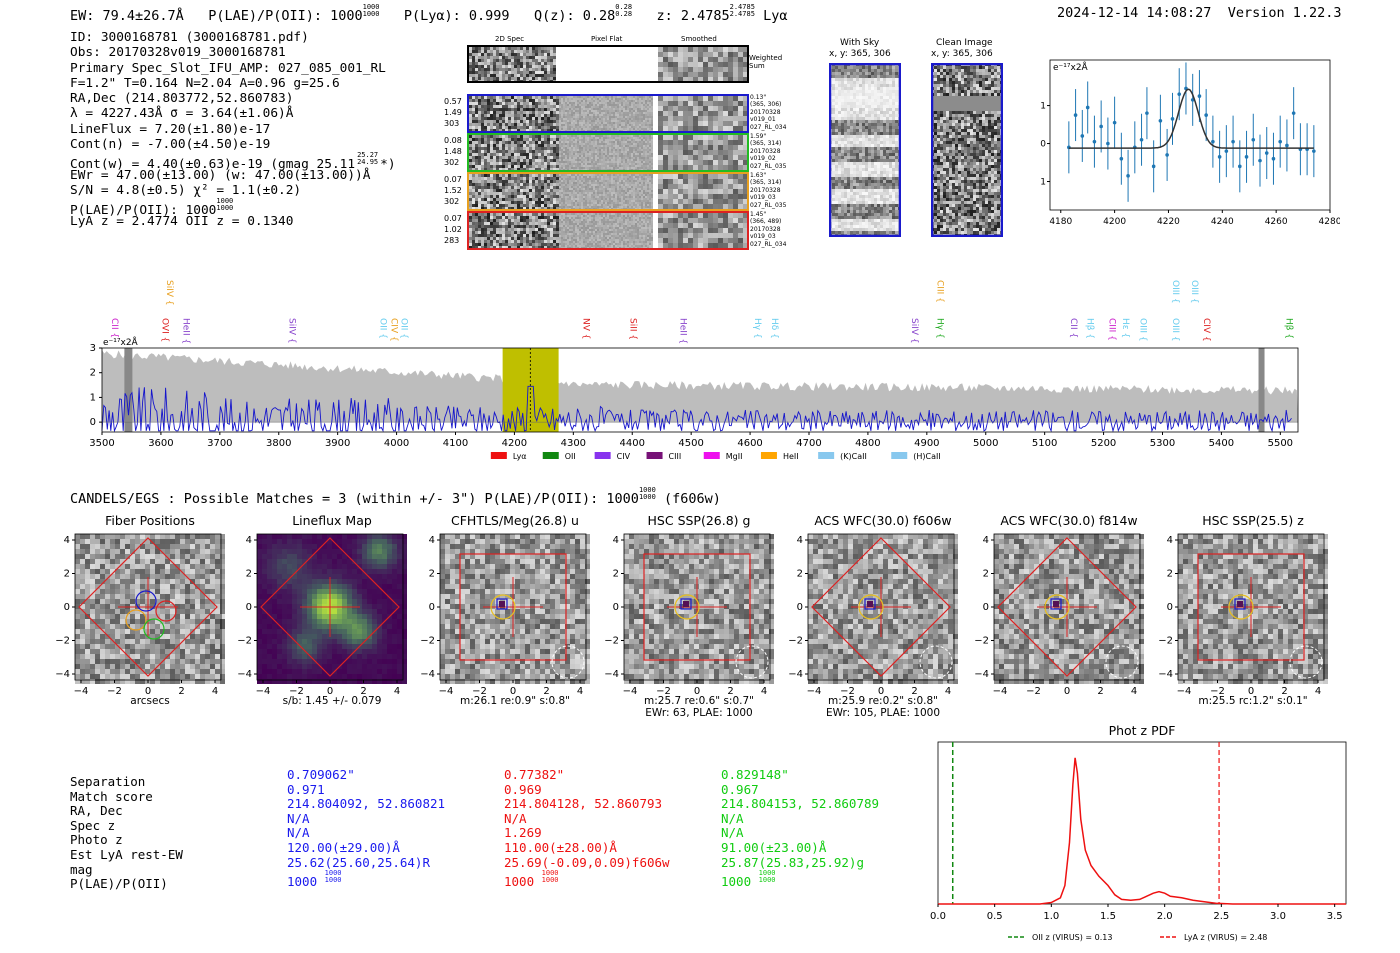 Image resolution: width=1400 pixels, height=953 pixels. Describe the element at coordinates (189, 37) in the screenshot. I see `info-id: ID: 3000168781 (3000168781.pdf)` at that location.